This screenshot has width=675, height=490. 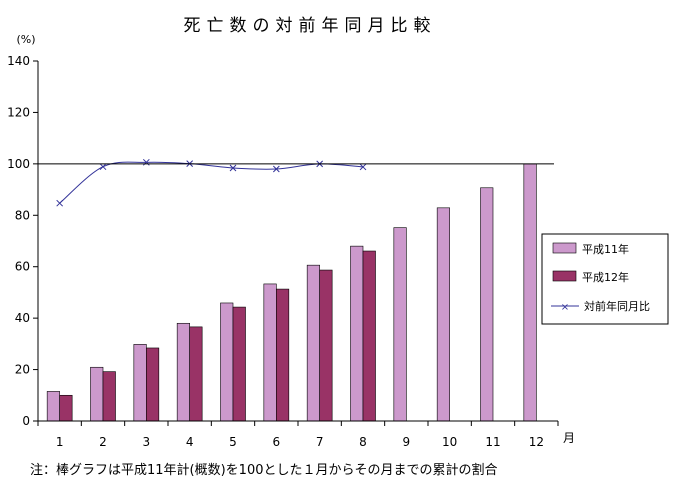 What do you see at coordinates (565, 307) in the screenshot?
I see `legend-marker-ratio: ×` at bounding box center [565, 307].